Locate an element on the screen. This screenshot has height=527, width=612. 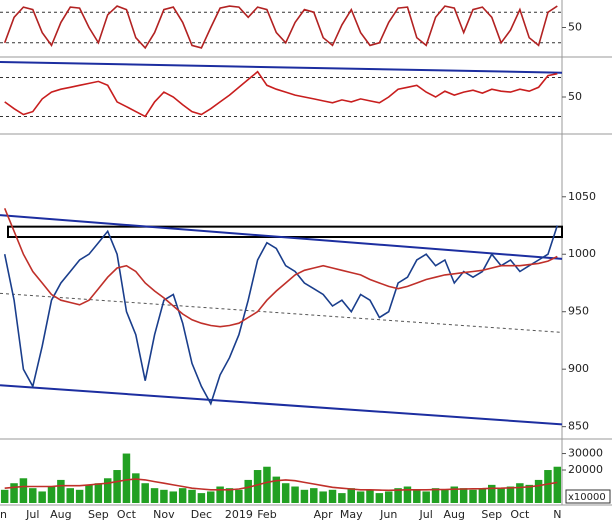
x-tick-label: N is located at coordinates (557, 514).